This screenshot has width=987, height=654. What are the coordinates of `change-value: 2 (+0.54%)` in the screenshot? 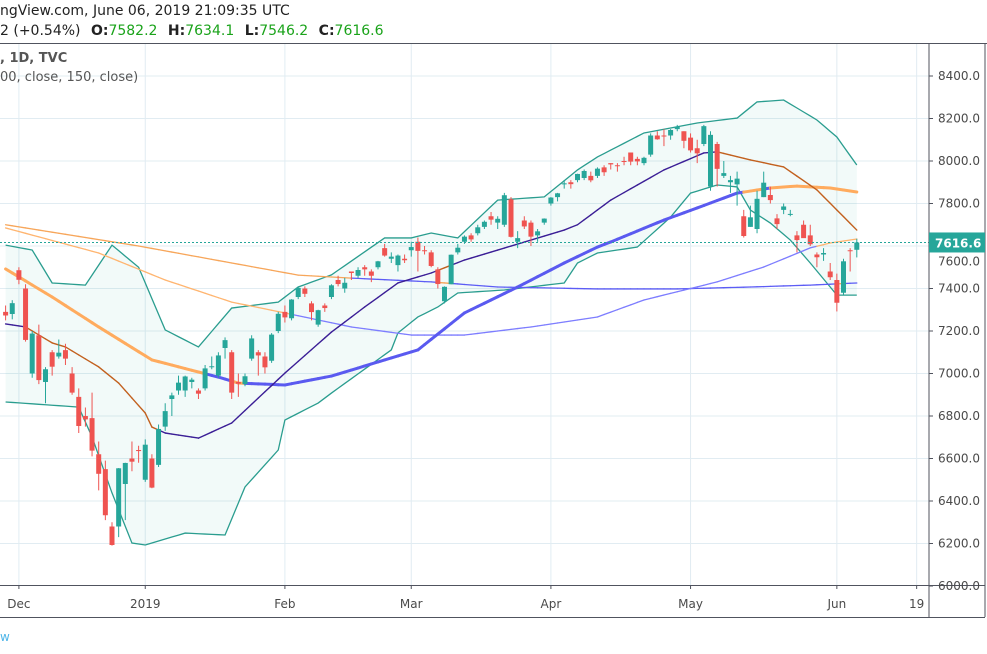 It's located at (40, 31).